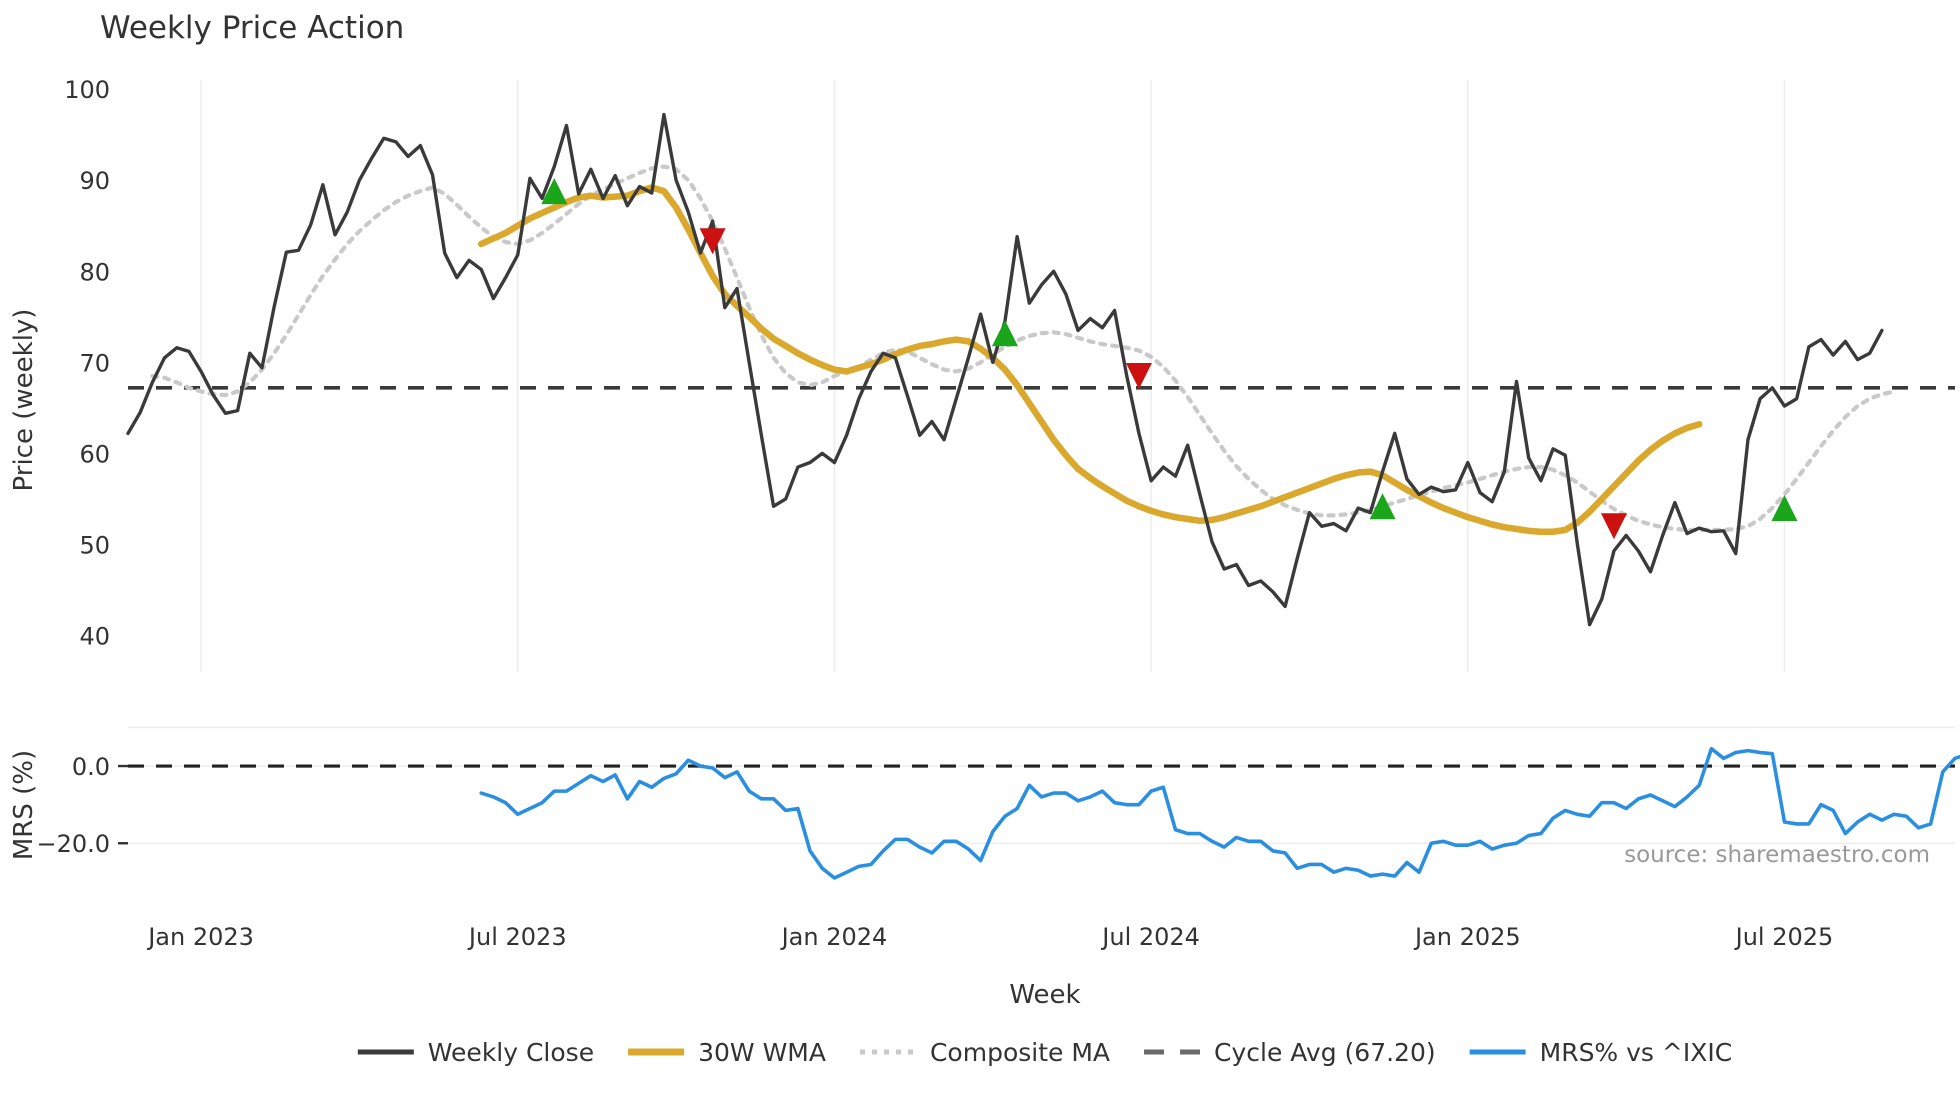 This screenshot has width=1960, height=1102. I want to click on price-y-tick: 60, so click(94, 454).